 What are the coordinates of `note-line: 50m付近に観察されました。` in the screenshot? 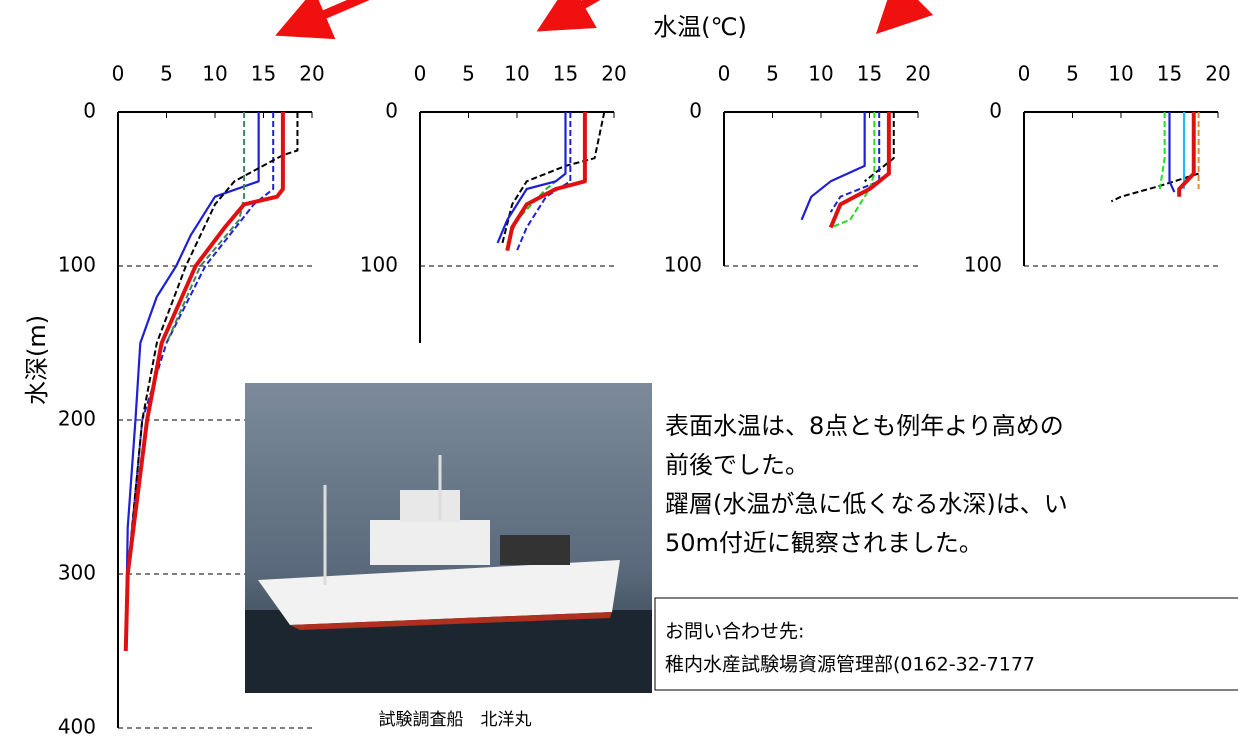 It's located at (824, 543).